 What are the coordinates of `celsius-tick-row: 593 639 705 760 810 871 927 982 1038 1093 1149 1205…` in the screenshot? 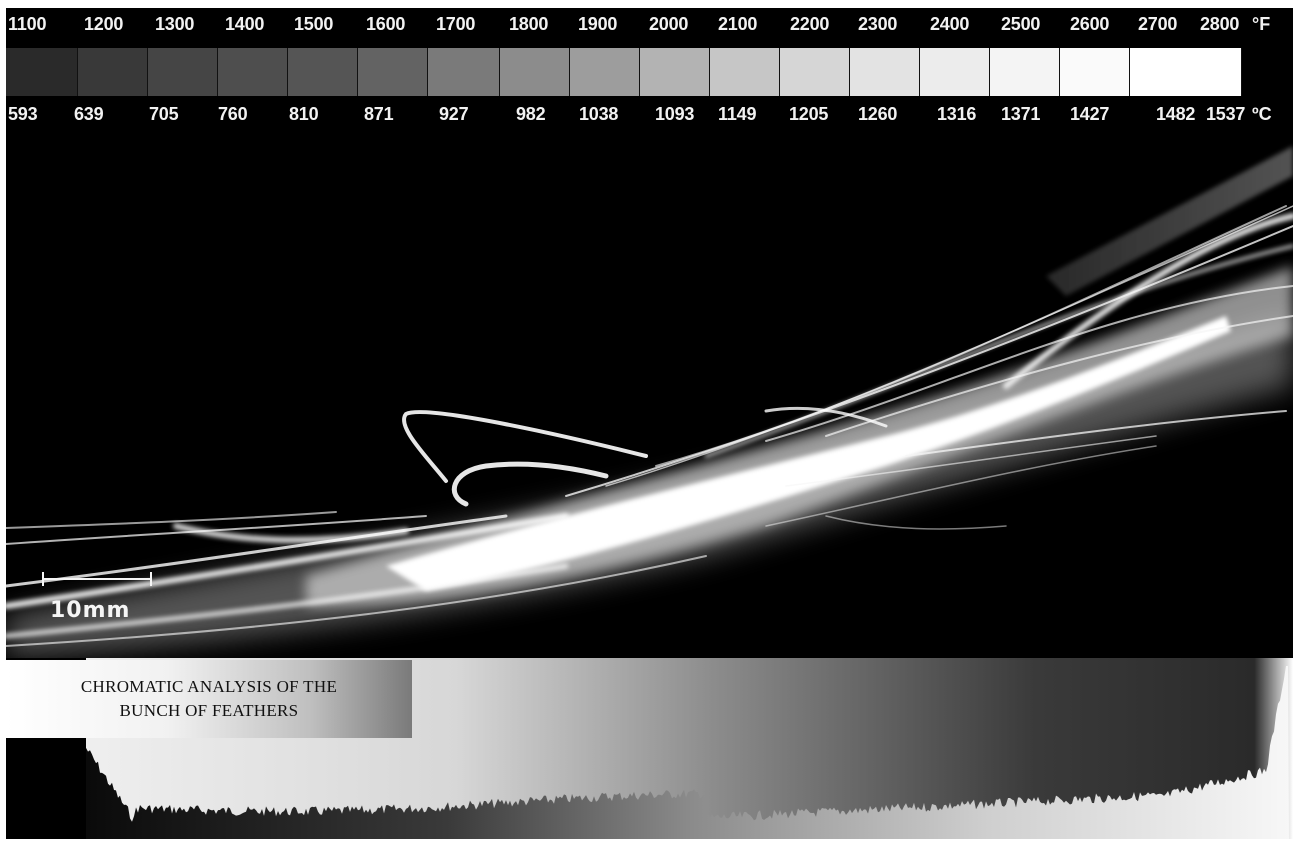 It's located at (649, 116).